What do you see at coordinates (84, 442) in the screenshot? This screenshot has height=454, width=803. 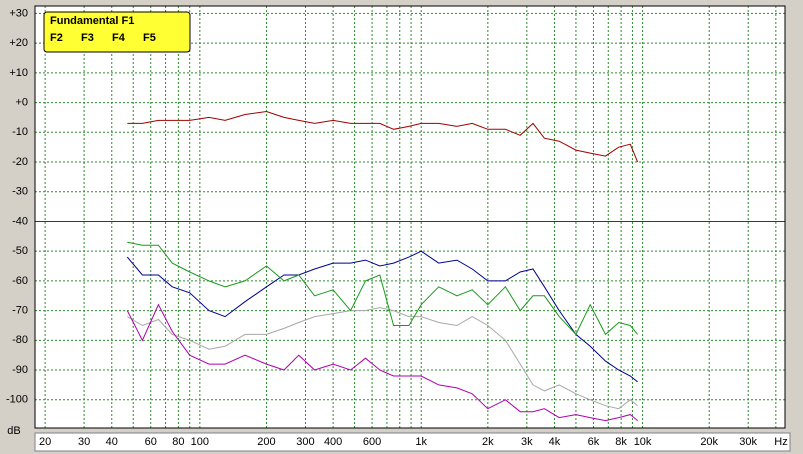 I see `x-tick-label: 30` at bounding box center [84, 442].